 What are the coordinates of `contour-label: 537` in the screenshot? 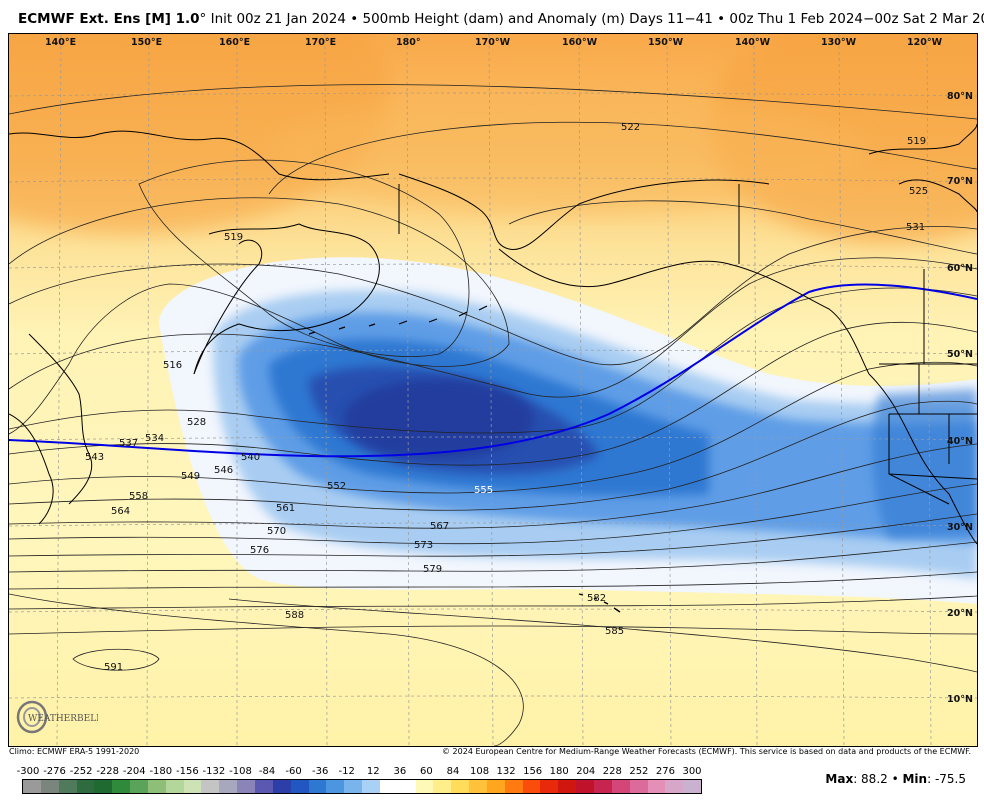 It's located at (128, 443).